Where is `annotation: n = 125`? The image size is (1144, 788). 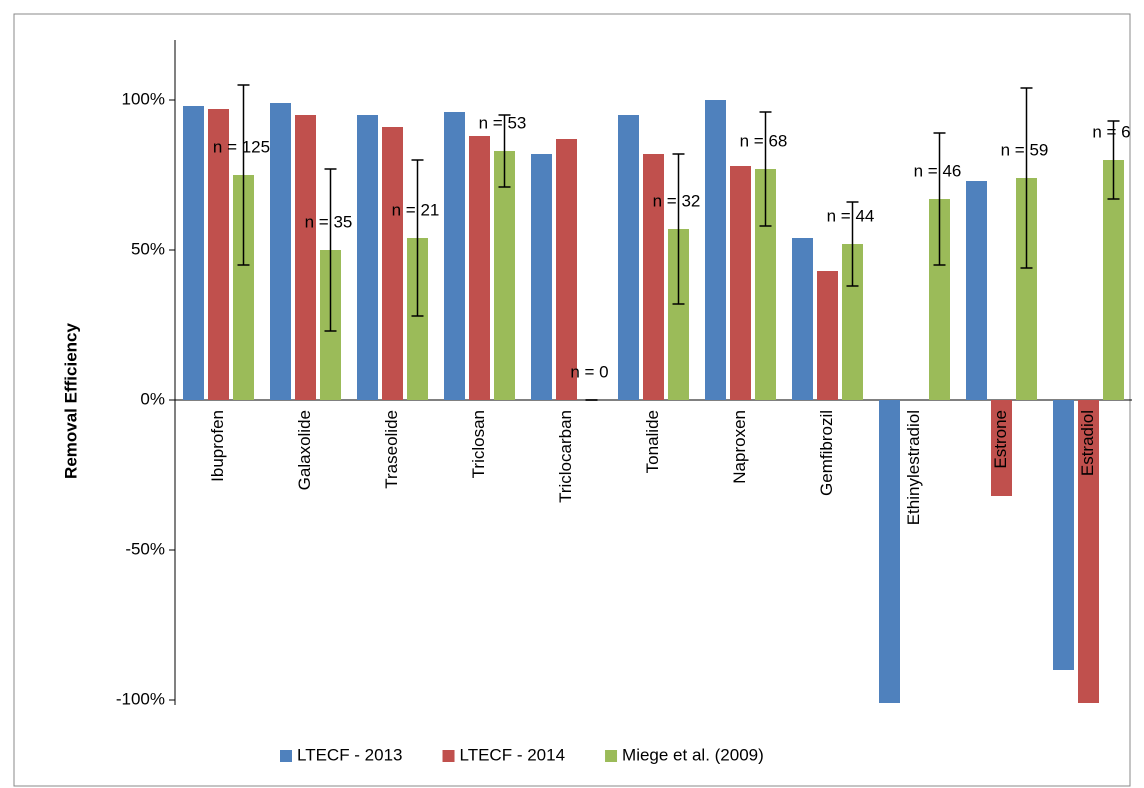 annotation: n = 125 is located at coordinates (241, 146).